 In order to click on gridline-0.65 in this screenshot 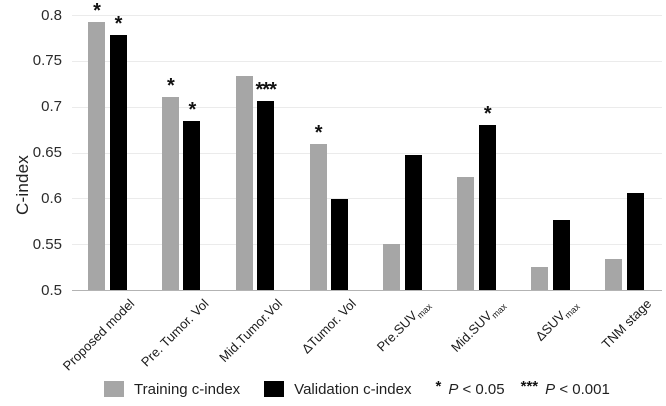, I will do `click(367, 153)`.